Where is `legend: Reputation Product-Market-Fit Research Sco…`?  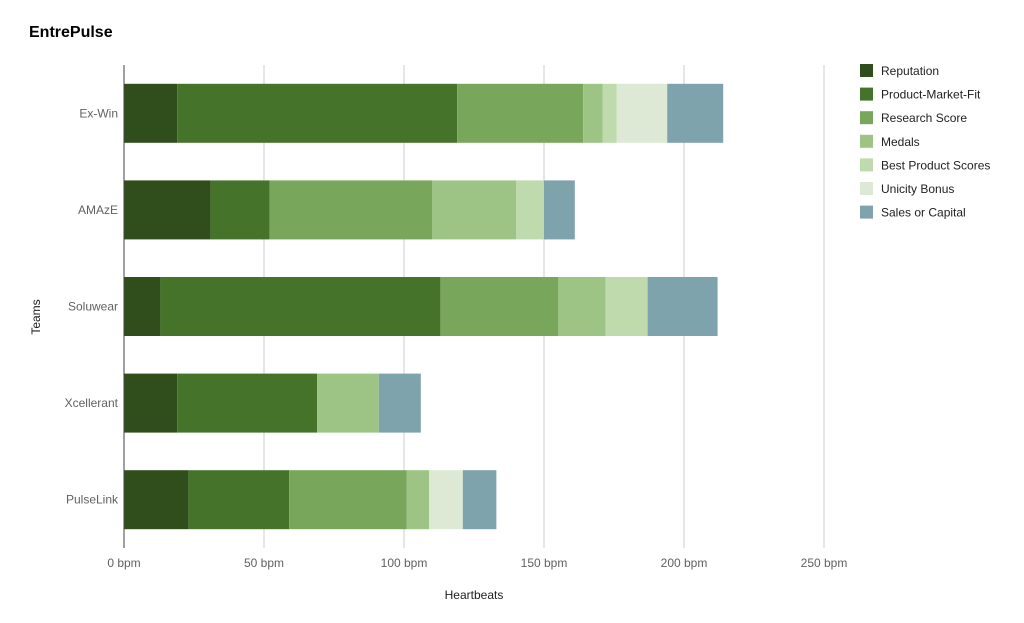 legend: Reputation Product-Market-Fit Research Sco… is located at coordinates (925, 142).